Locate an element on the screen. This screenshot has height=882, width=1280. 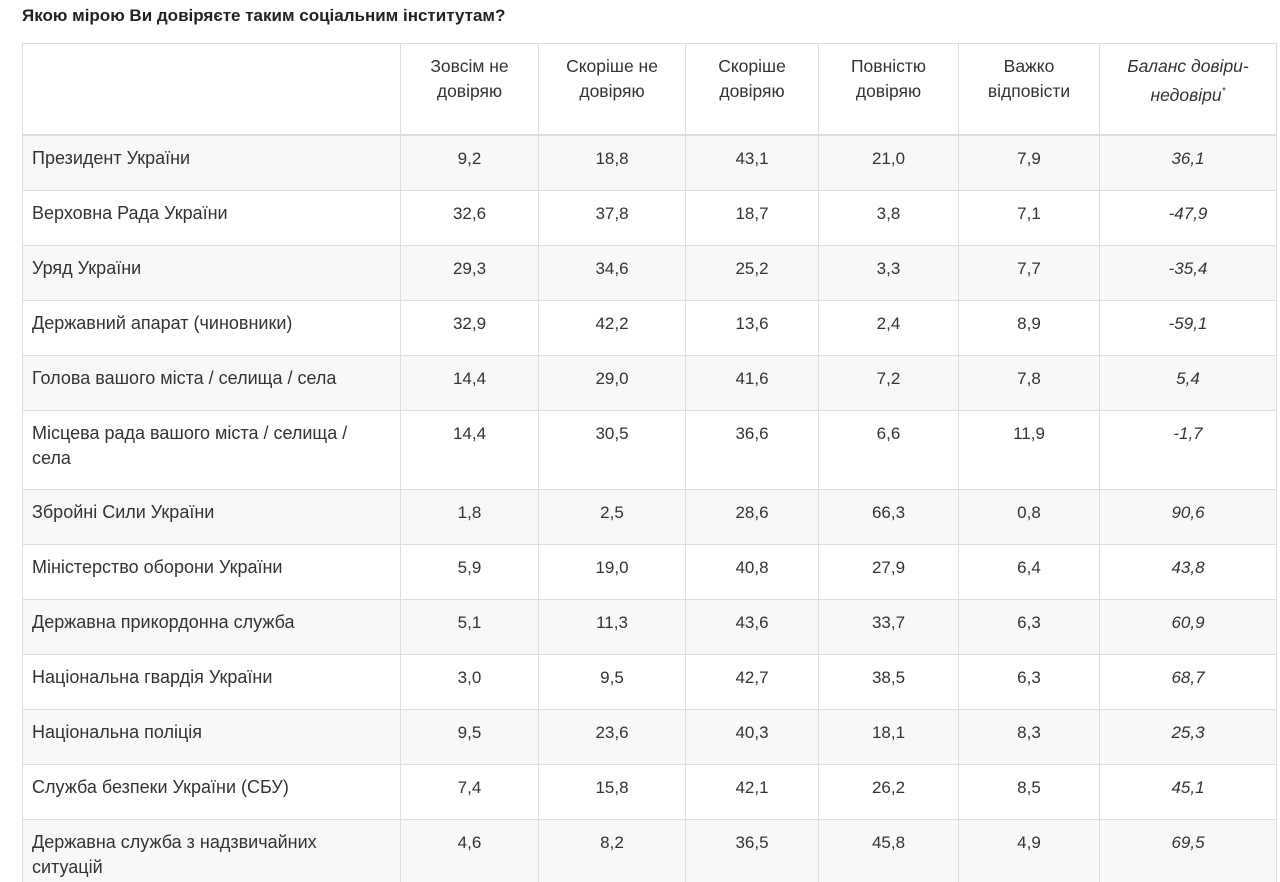
header-cell: Скоріше довіряю is located at coordinates (752, 89).